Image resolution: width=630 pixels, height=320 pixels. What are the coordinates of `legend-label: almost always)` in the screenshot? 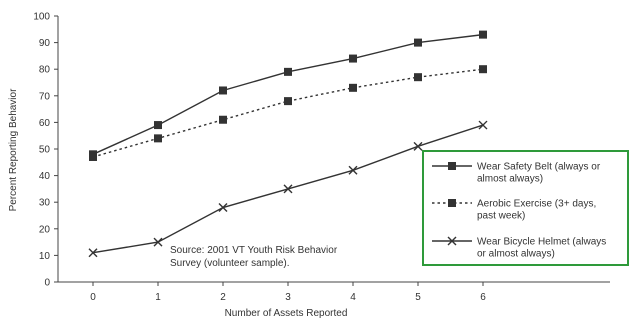 It's located at (510, 179).